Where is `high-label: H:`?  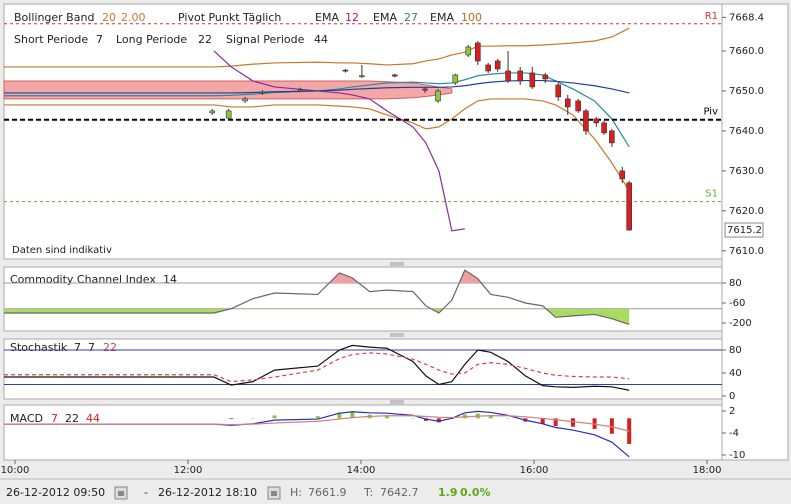 high-label: H: is located at coordinates (296, 492).